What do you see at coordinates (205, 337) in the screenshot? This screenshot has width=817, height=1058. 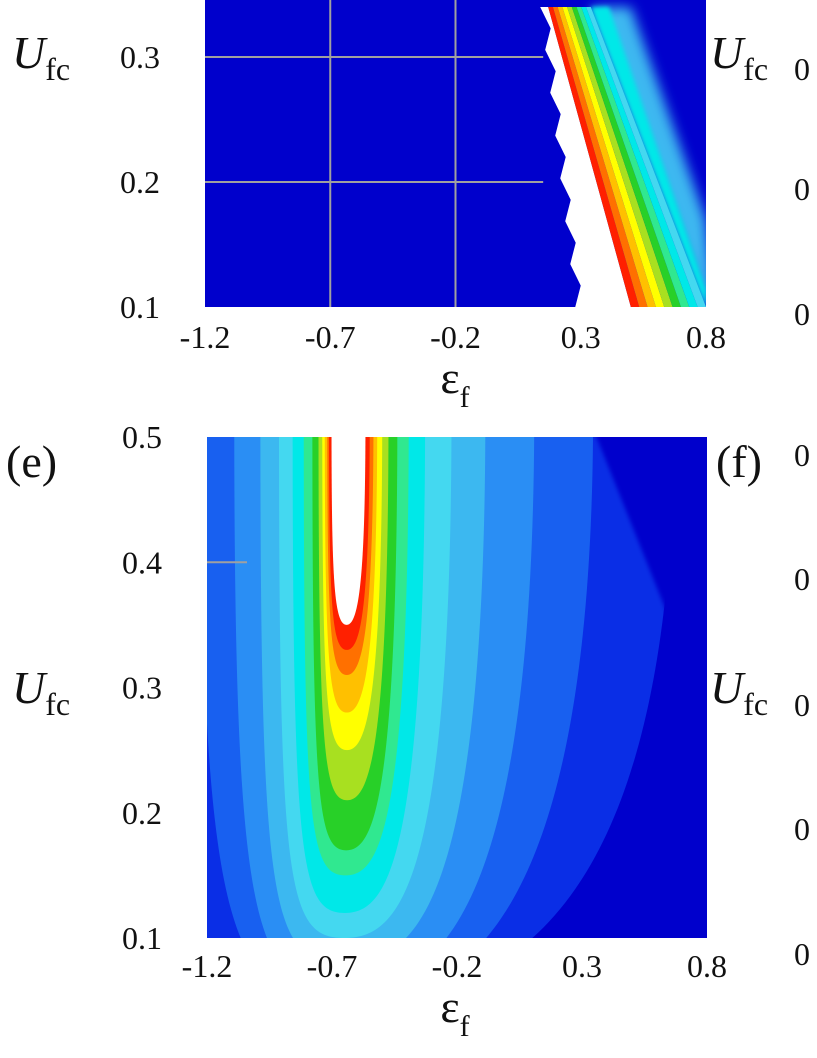 I see `x-tick-label-top: -1.2` at bounding box center [205, 337].